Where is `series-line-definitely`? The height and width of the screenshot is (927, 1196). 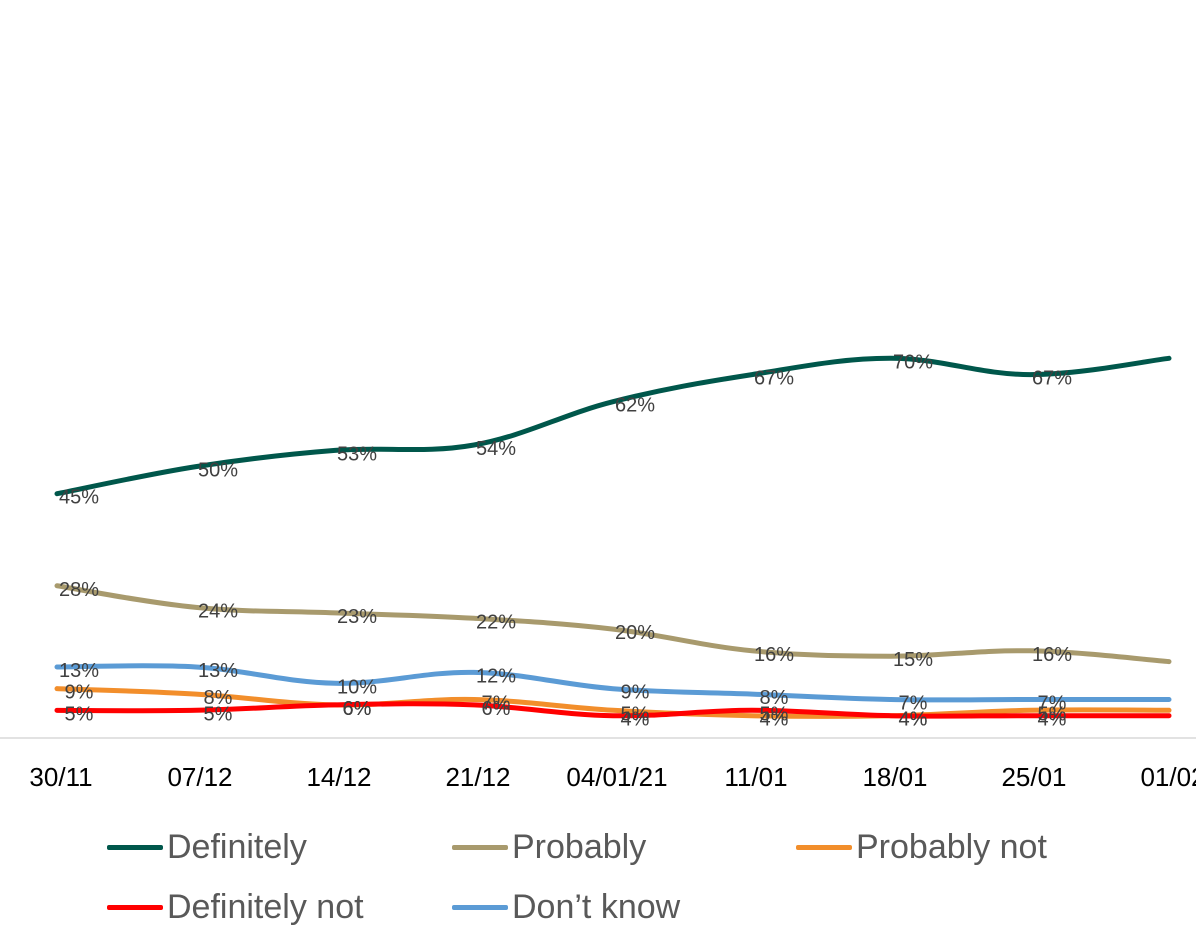 series-line-definitely is located at coordinates (613, 426).